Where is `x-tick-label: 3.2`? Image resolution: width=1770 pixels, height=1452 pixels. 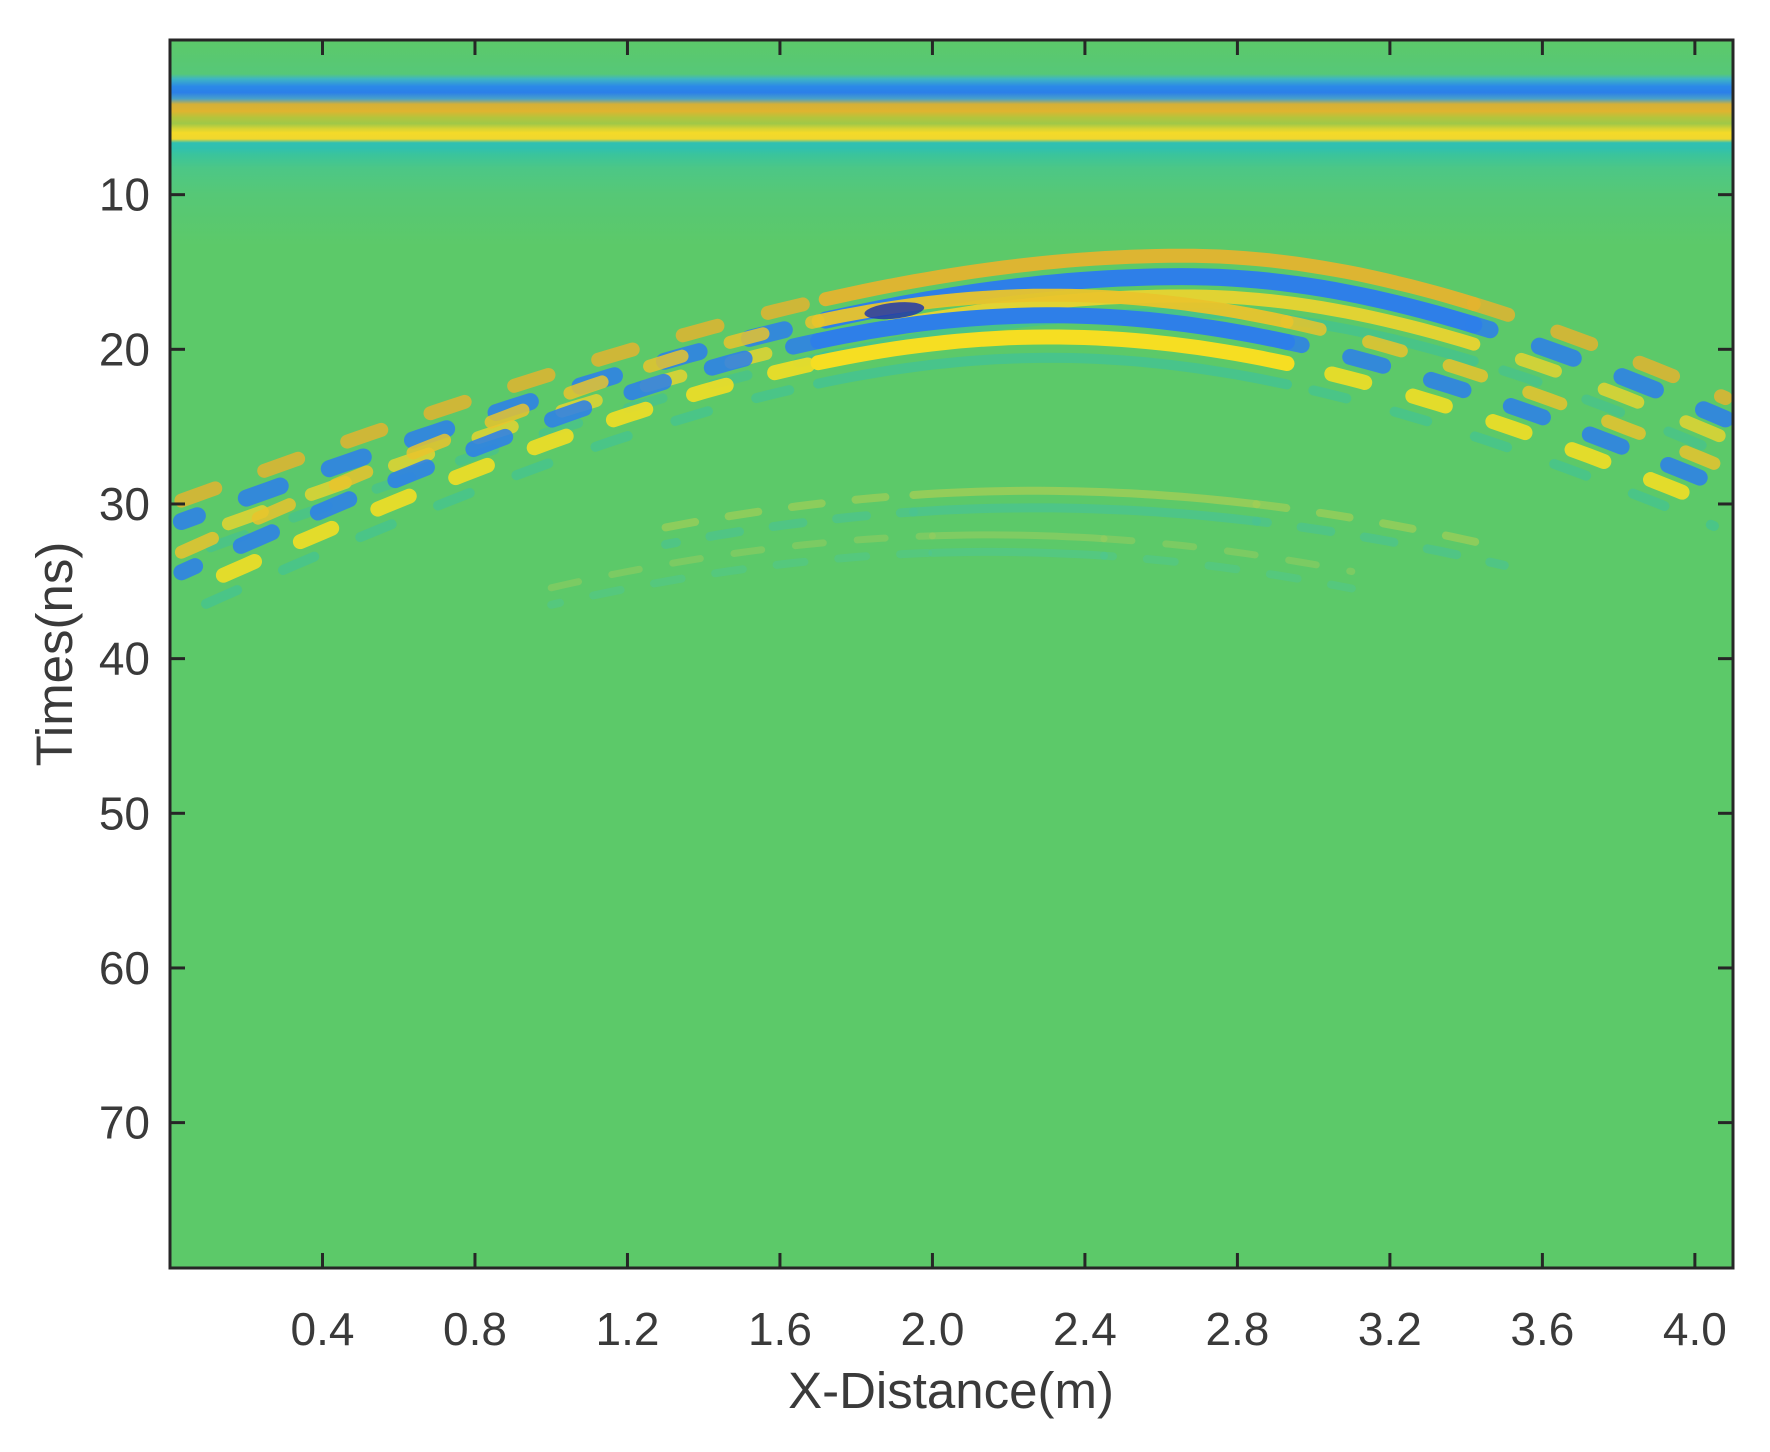
x-tick-label: 3.2 is located at coordinates (1390, 1329).